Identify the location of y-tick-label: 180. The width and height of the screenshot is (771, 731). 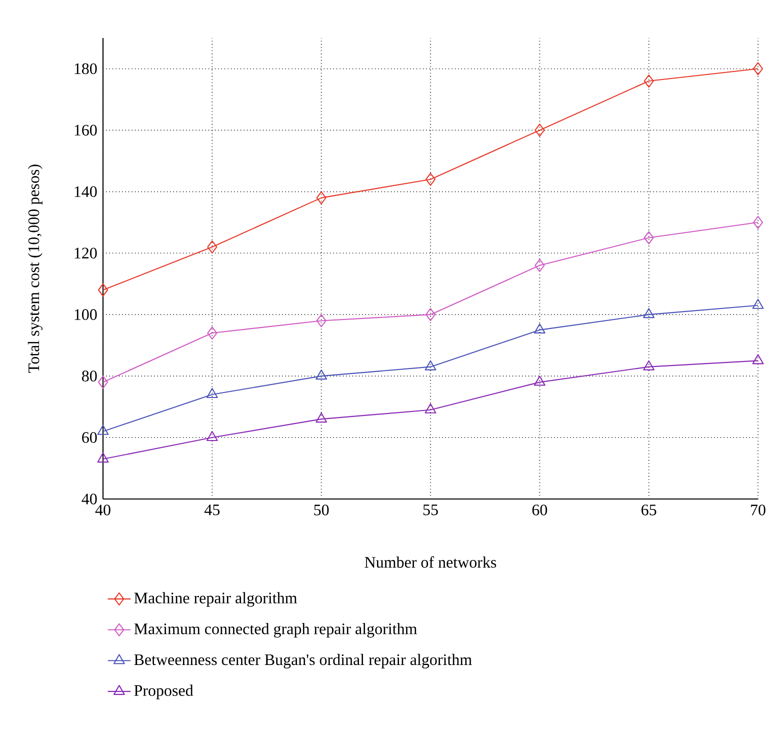
(85, 68).